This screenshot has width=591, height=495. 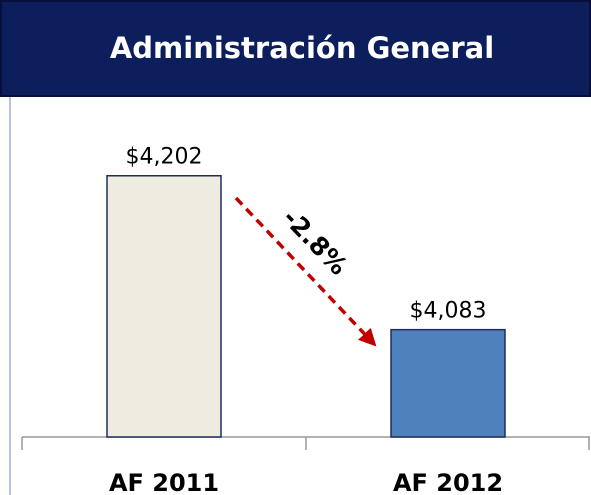 I want to click on x-tick-label: AF 2012, so click(x=448, y=482).